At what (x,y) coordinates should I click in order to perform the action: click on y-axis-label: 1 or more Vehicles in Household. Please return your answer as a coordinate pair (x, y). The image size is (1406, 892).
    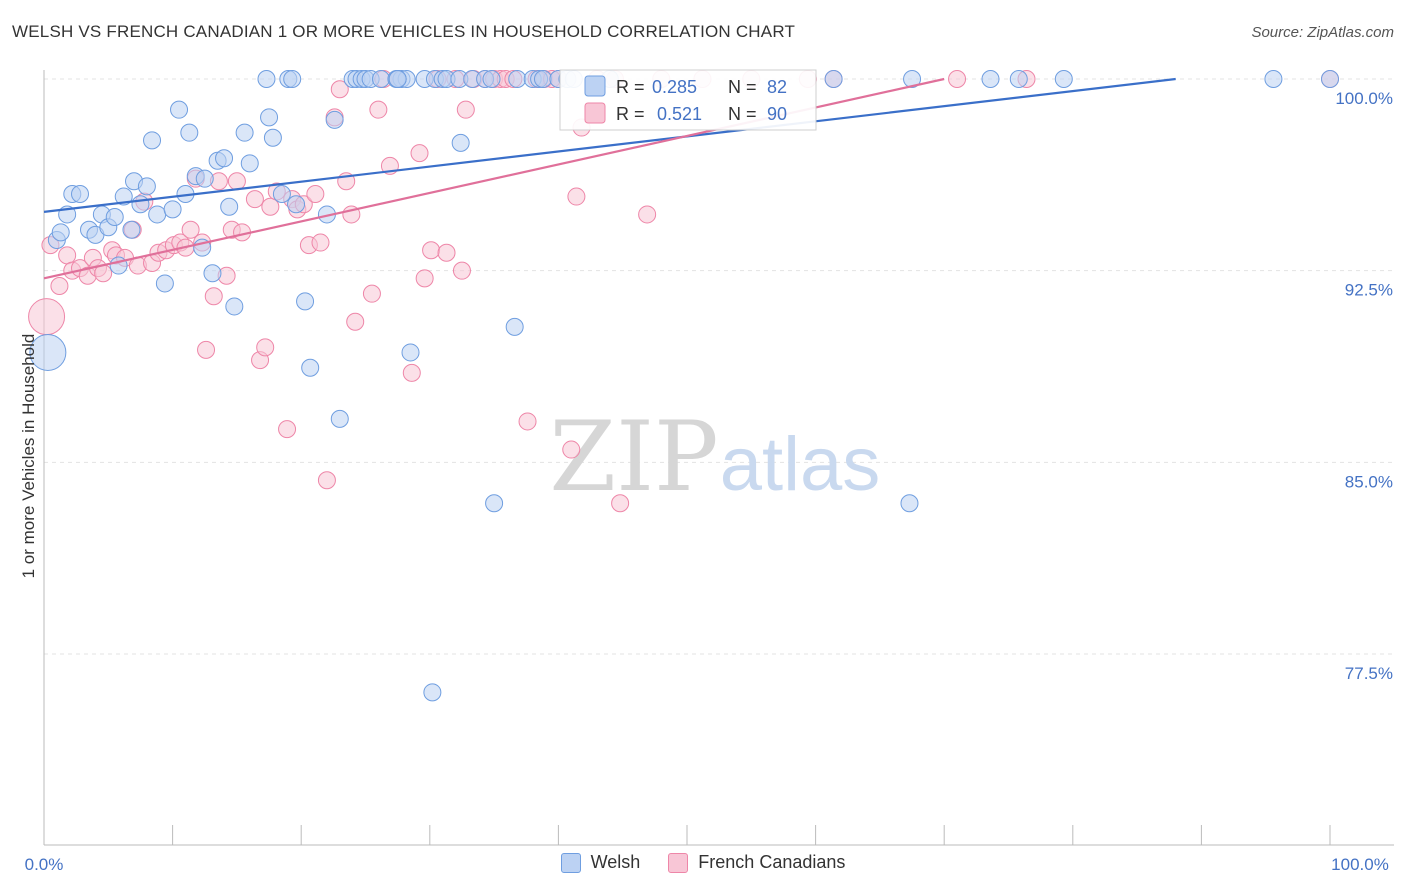
    Looking at the image, I should click on (28, 456).